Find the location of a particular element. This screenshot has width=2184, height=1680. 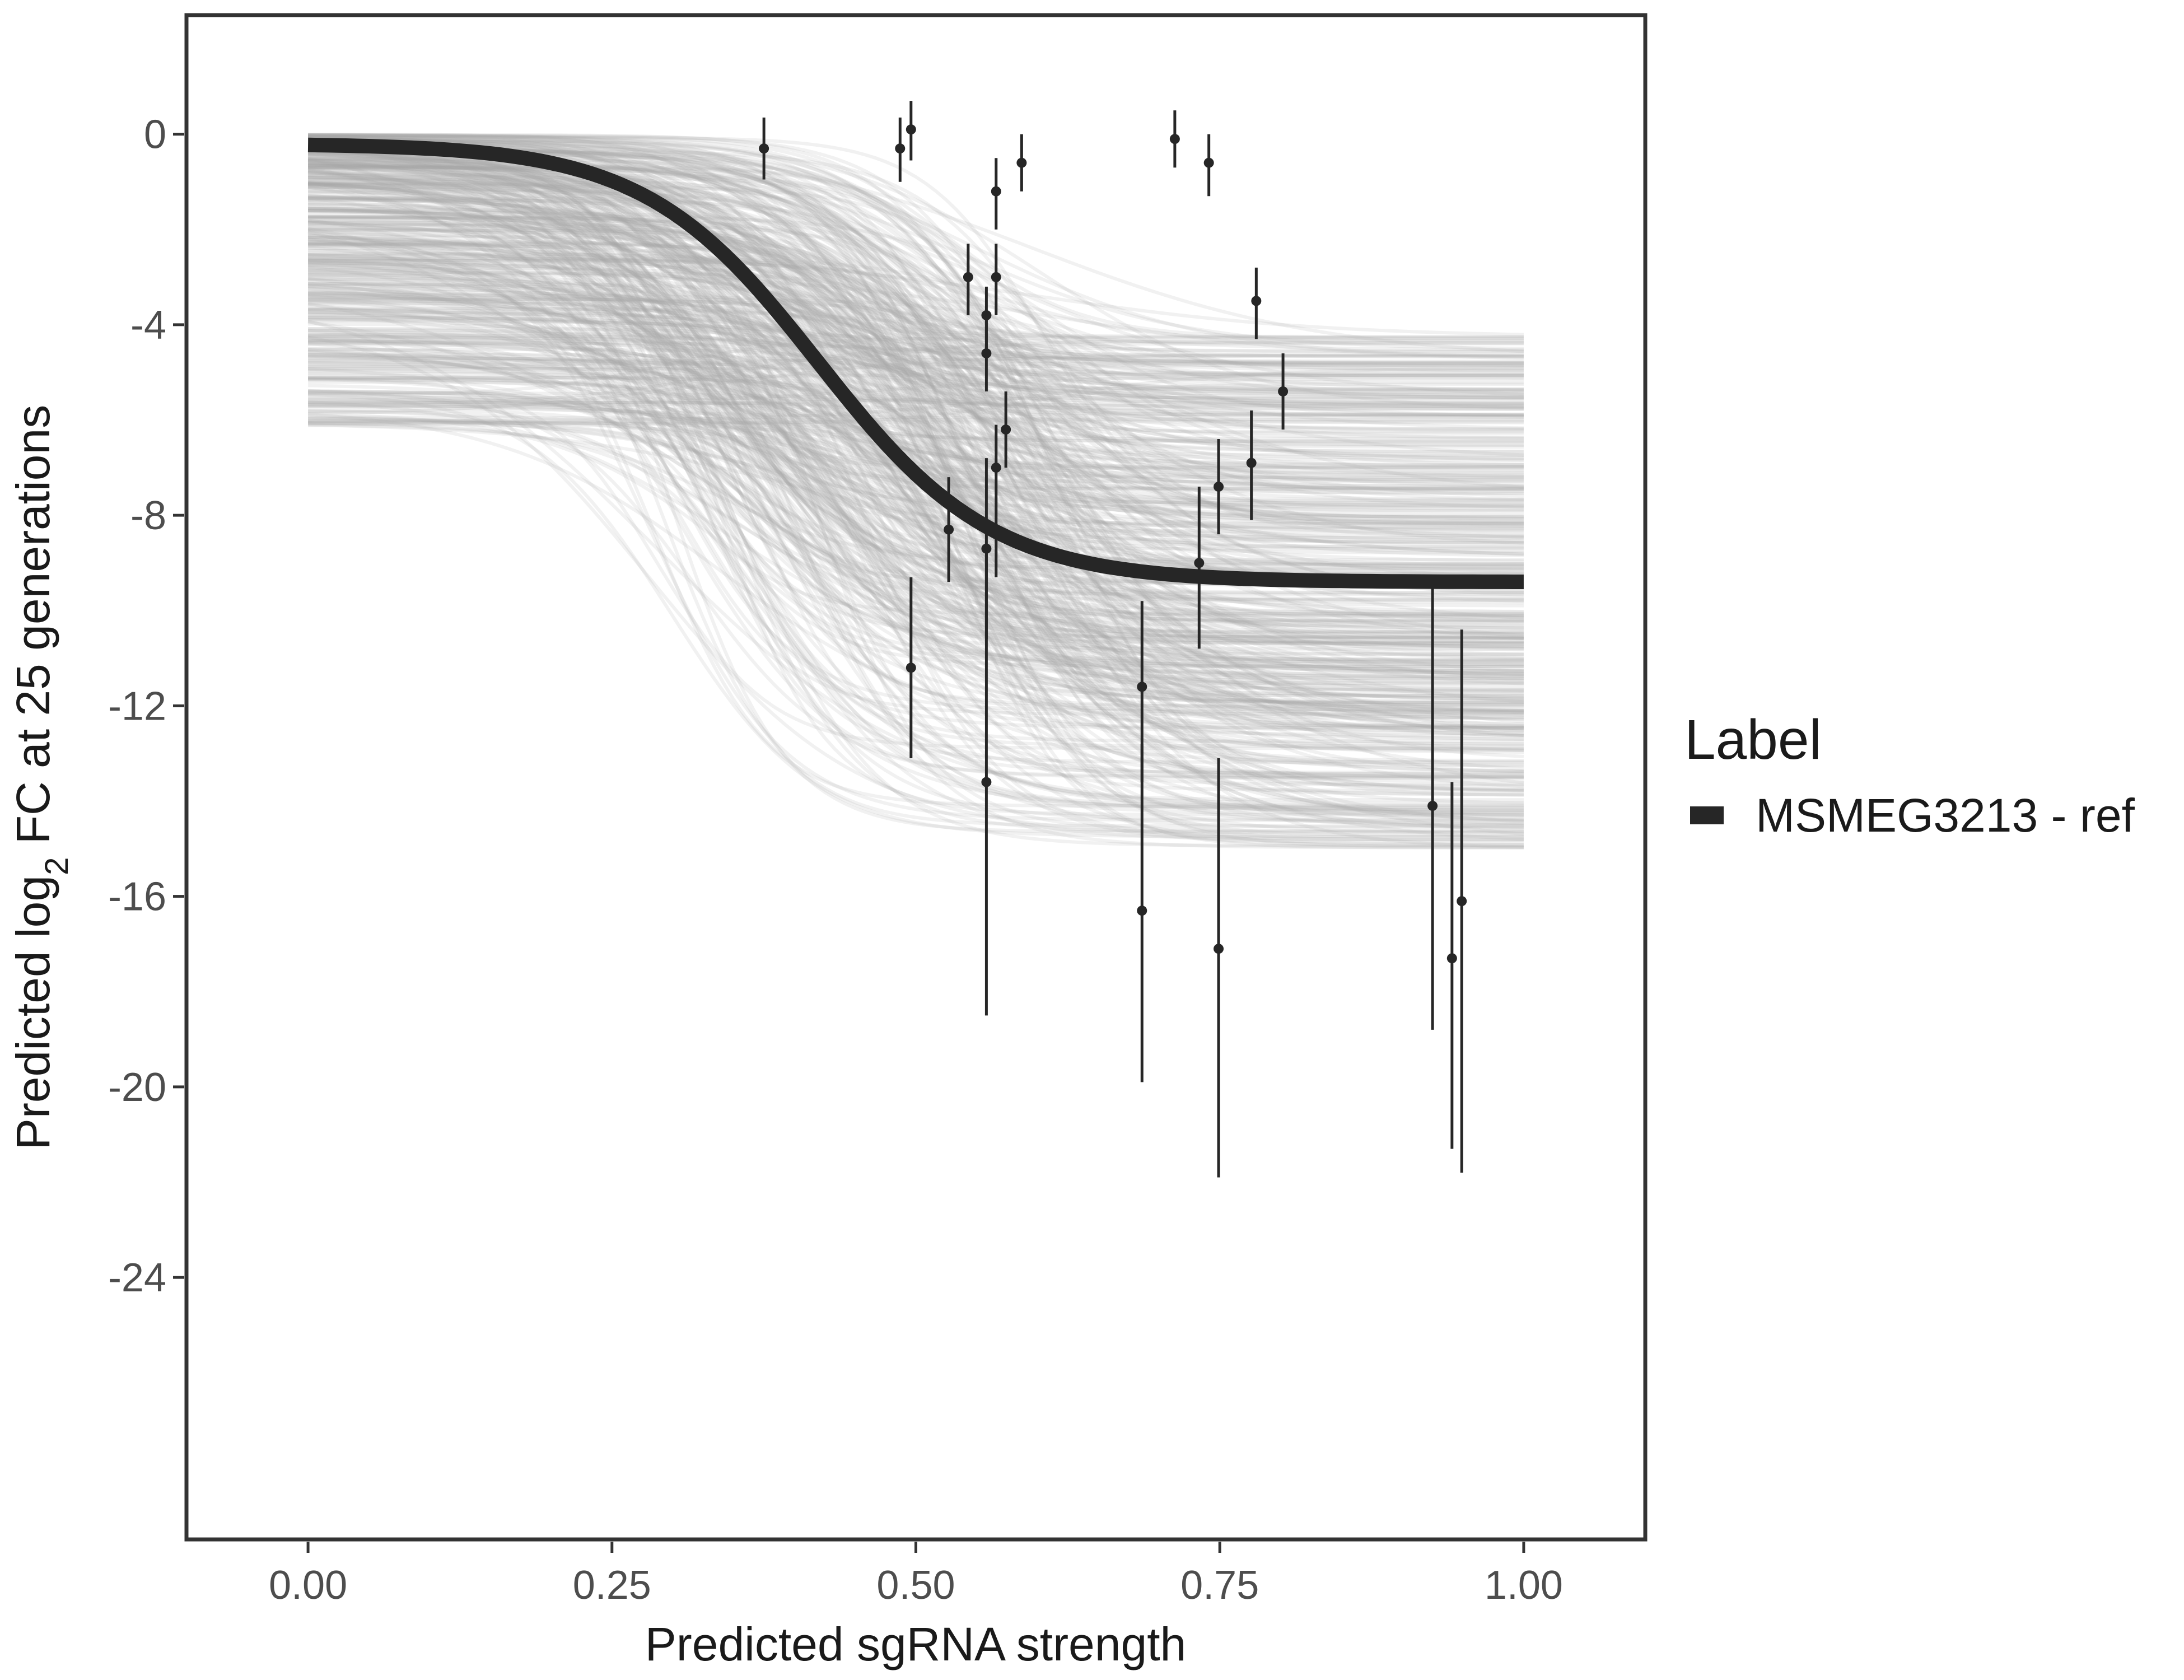

y-axis: 0 -4 -8 -12 -16 -20 -24 is located at coordinates (146, 707).